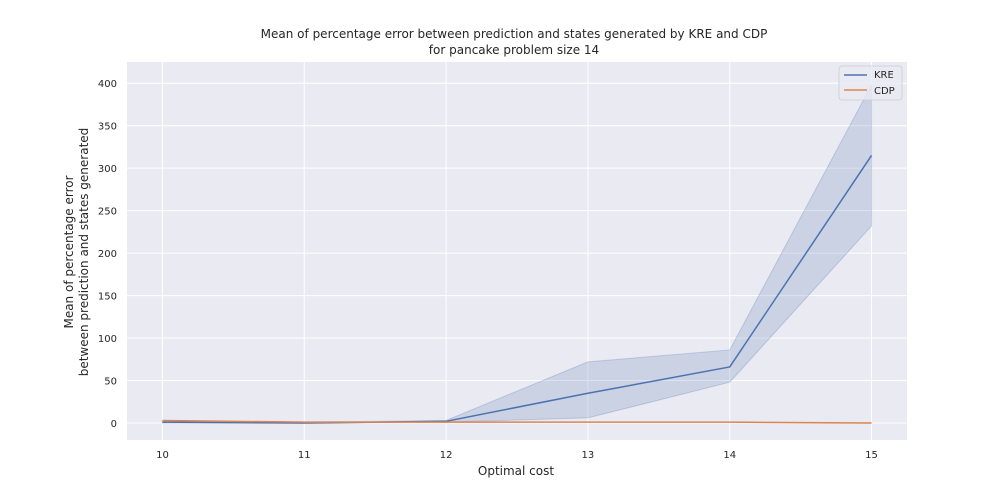 The width and height of the screenshot is (1008, 504). Describe the element at coordinates (729, 455) in the screenshot. I see `x-tick-label: 14` at that location.